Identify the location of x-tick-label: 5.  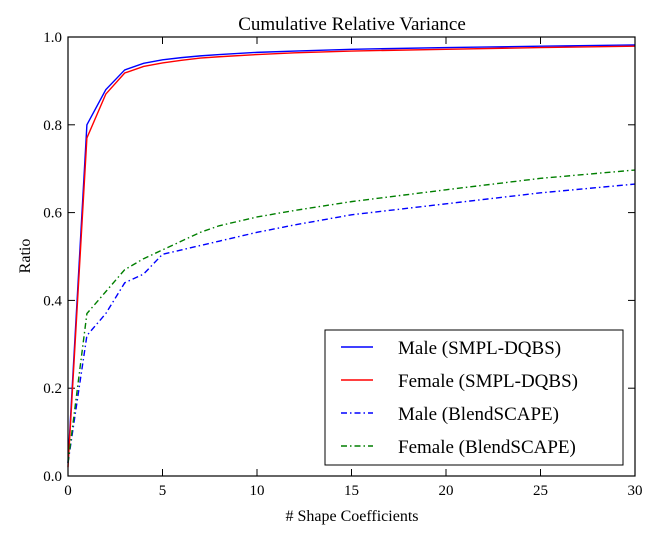
(163, 491).